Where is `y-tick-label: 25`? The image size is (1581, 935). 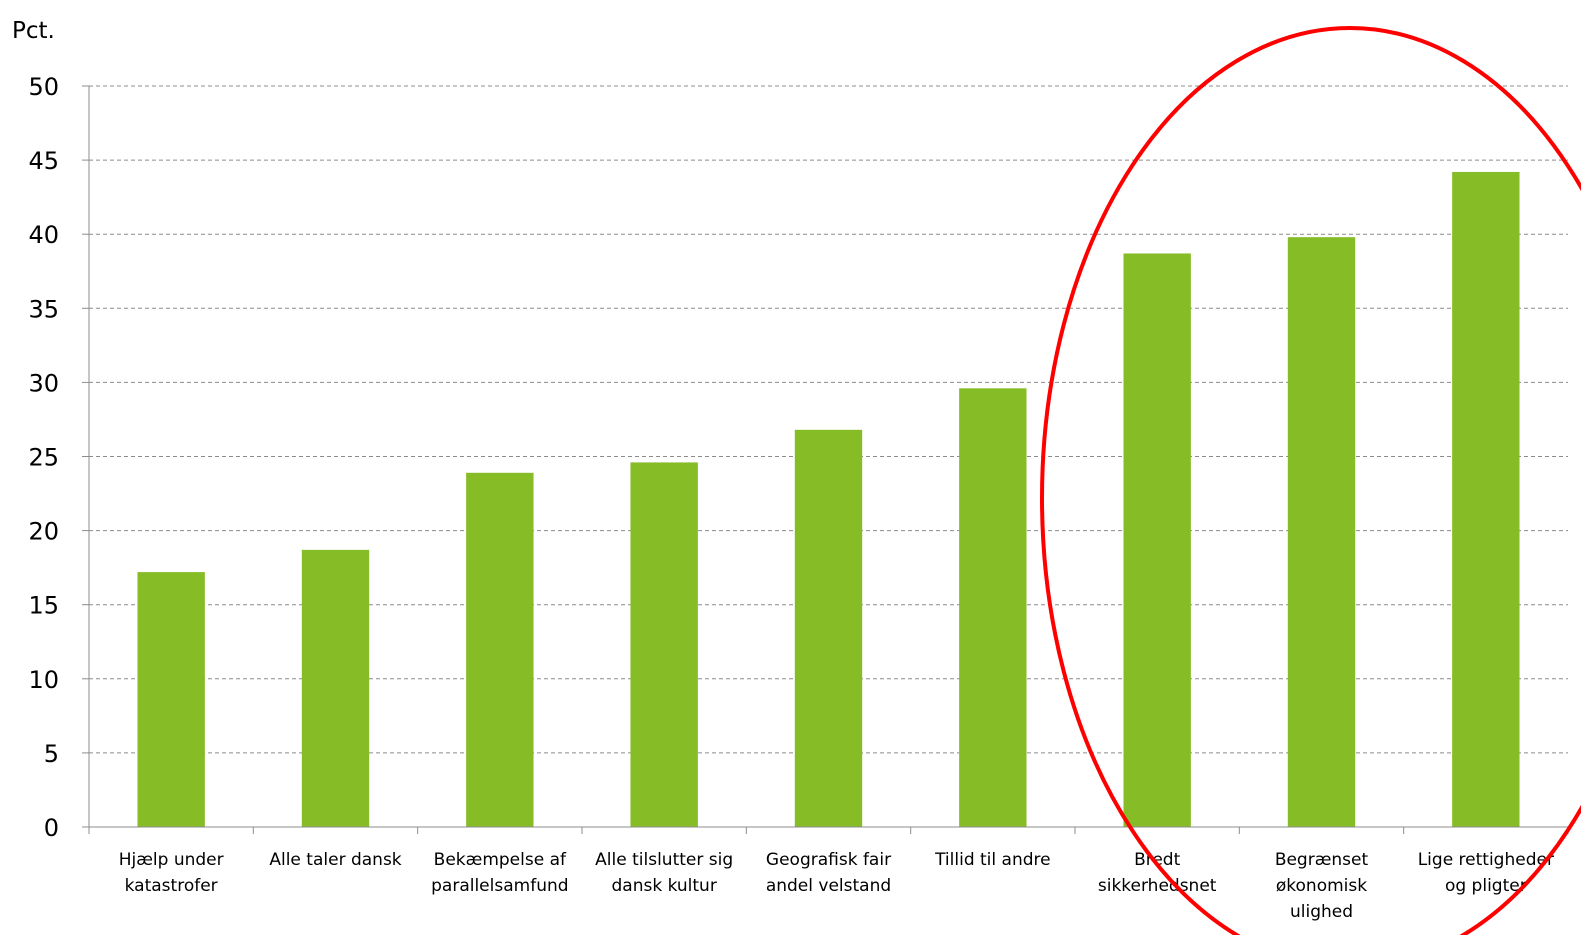 y-tick-label: 25 is located at coordinates (43, 458).